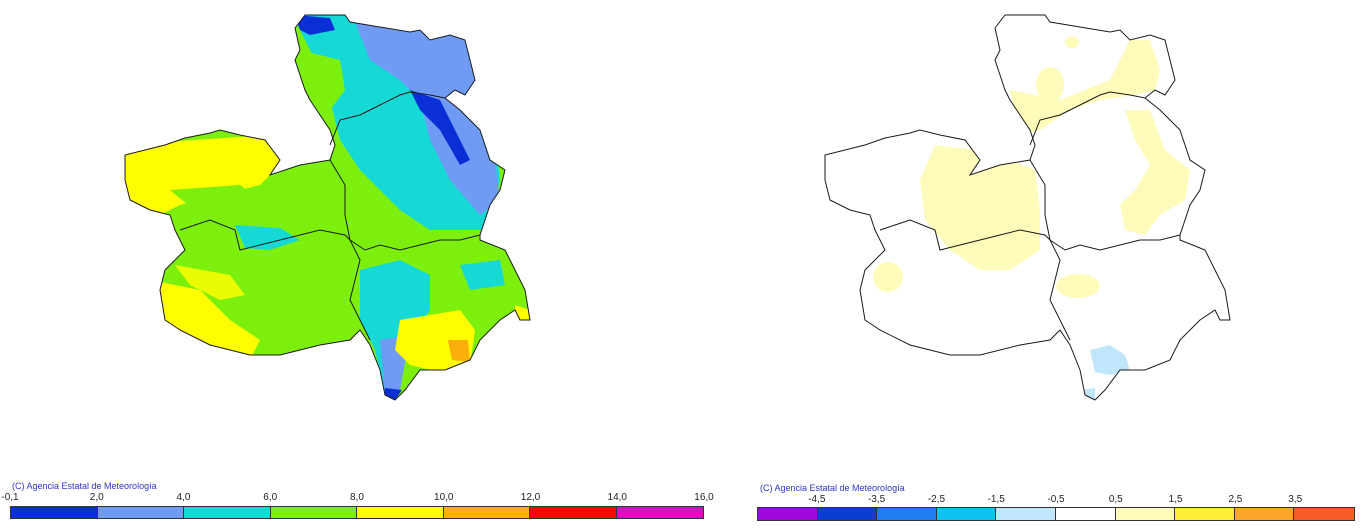  I want to click on legend-tick-label: 8,0, so click(357, 497).